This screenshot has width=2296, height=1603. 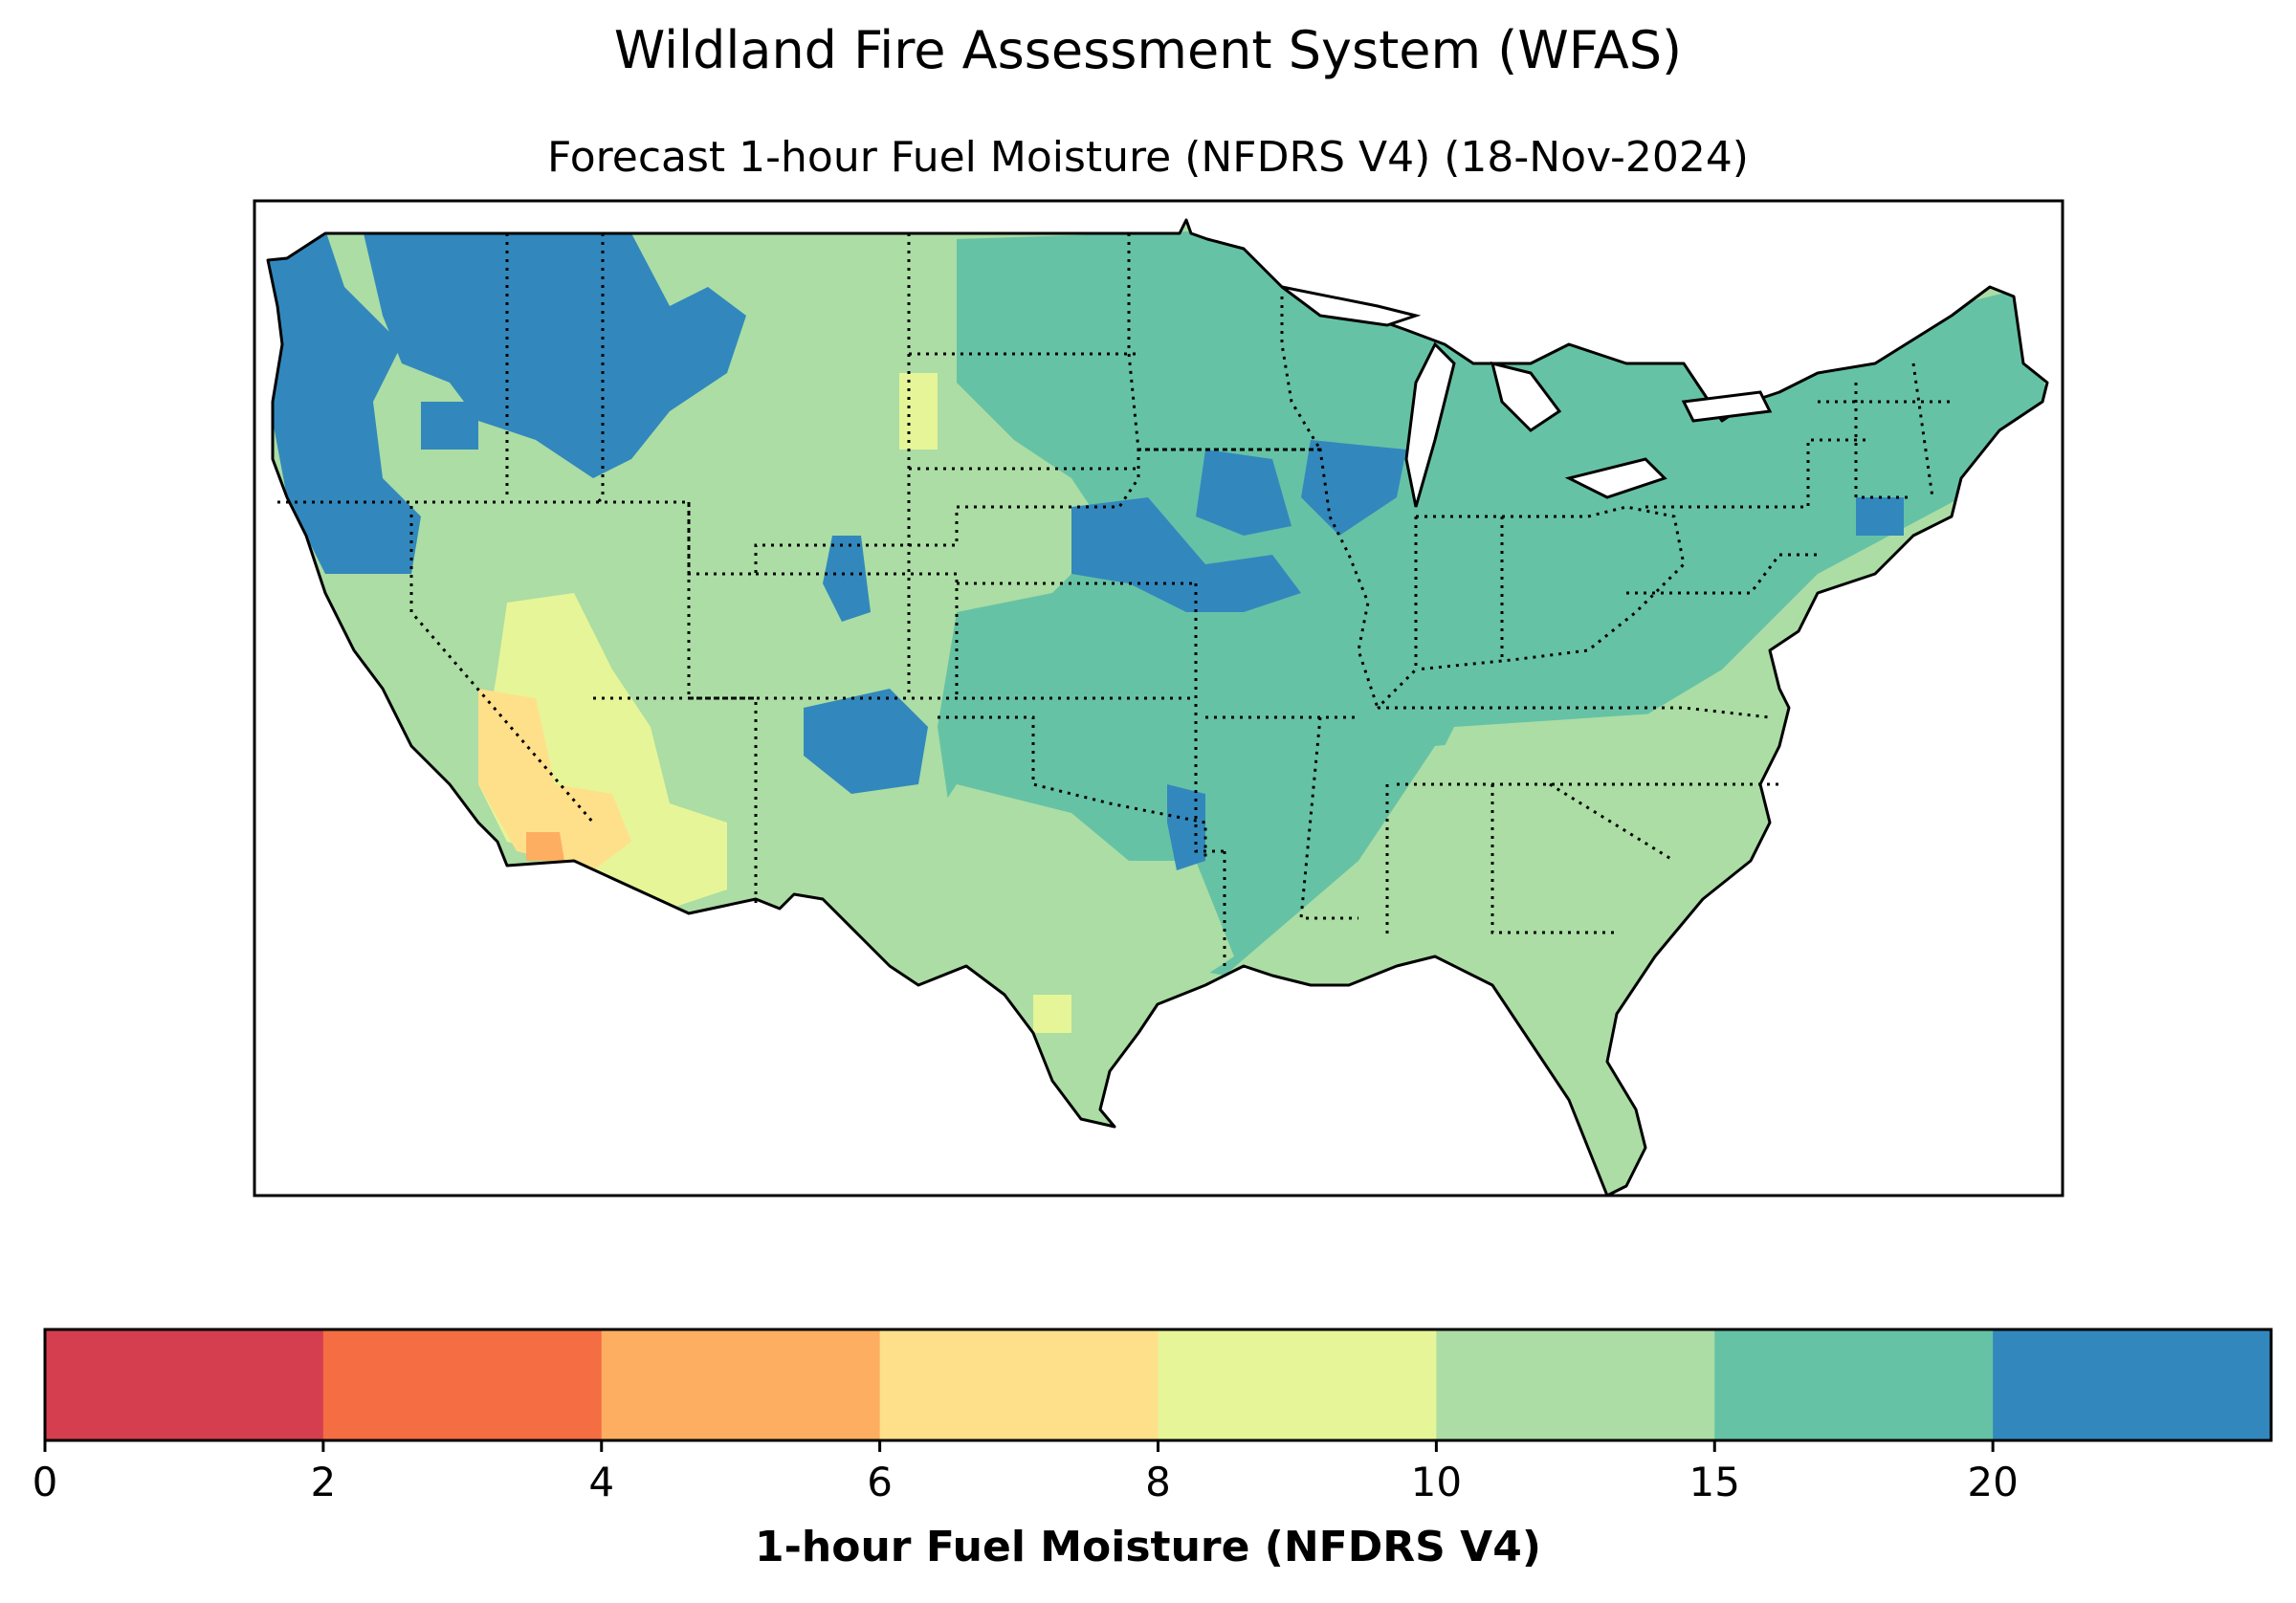 What do you see at coordinates (2132, 1384) in the screenshot?
I see `colorbar-swatch-20+` at bounding box center [2132, 1384].